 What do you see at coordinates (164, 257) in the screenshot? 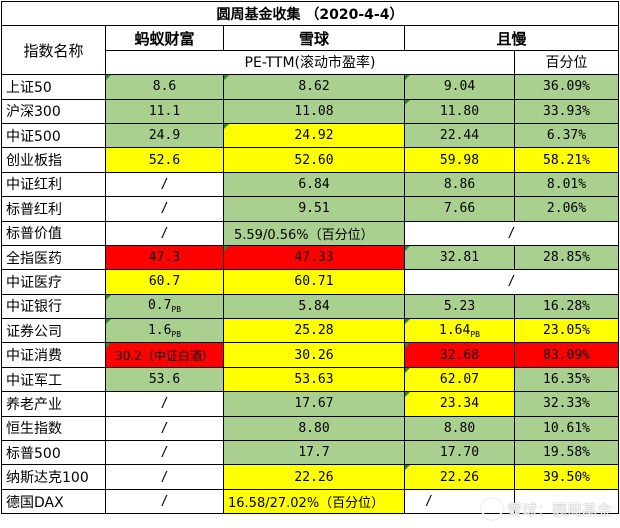
I see `mayi-value: 47.3` at bounding box center [164, 257].